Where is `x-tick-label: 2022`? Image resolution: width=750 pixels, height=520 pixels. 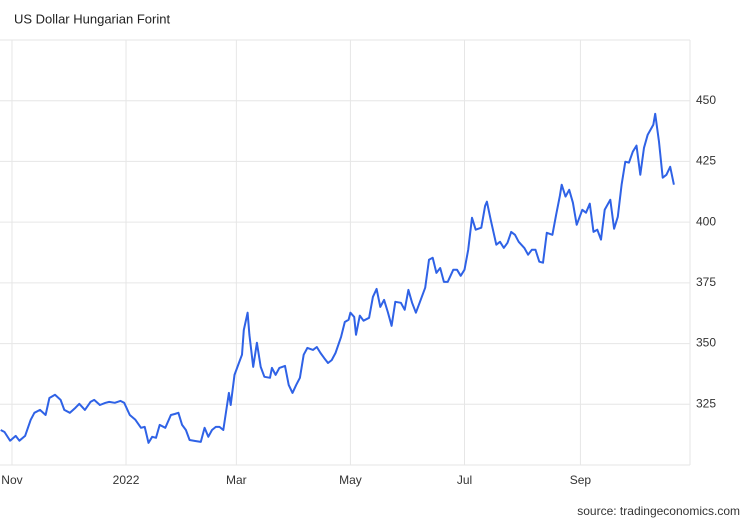
x-tick-label: 2022 is located at coordinates (126, 480).